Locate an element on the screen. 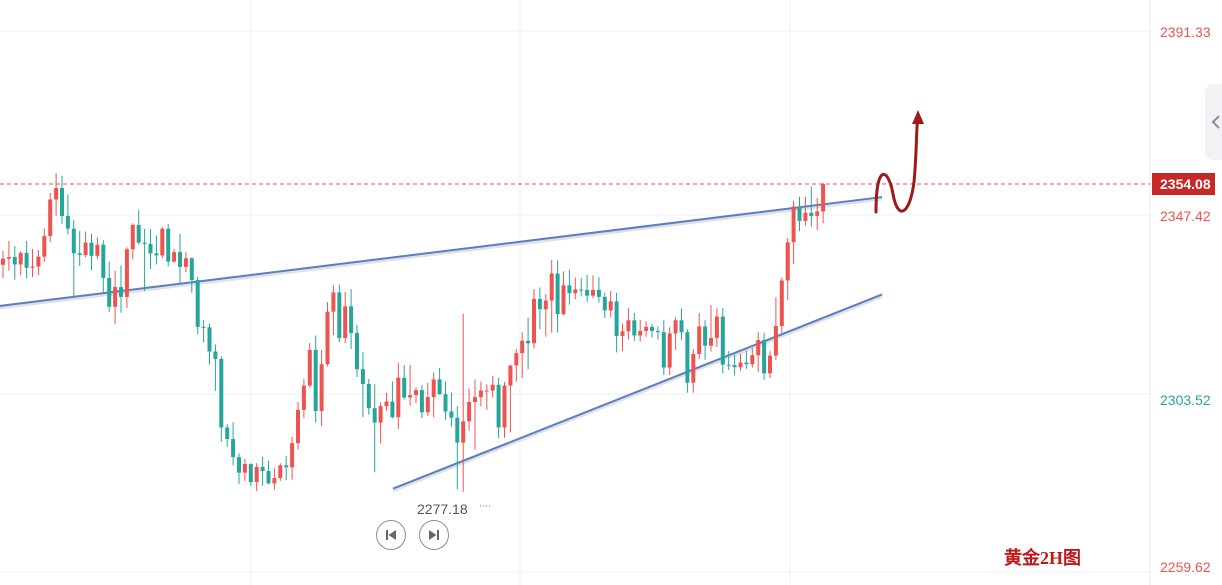 The image size is (1222, 585). collapse-panel-button is located at coordinates (1213, 122).